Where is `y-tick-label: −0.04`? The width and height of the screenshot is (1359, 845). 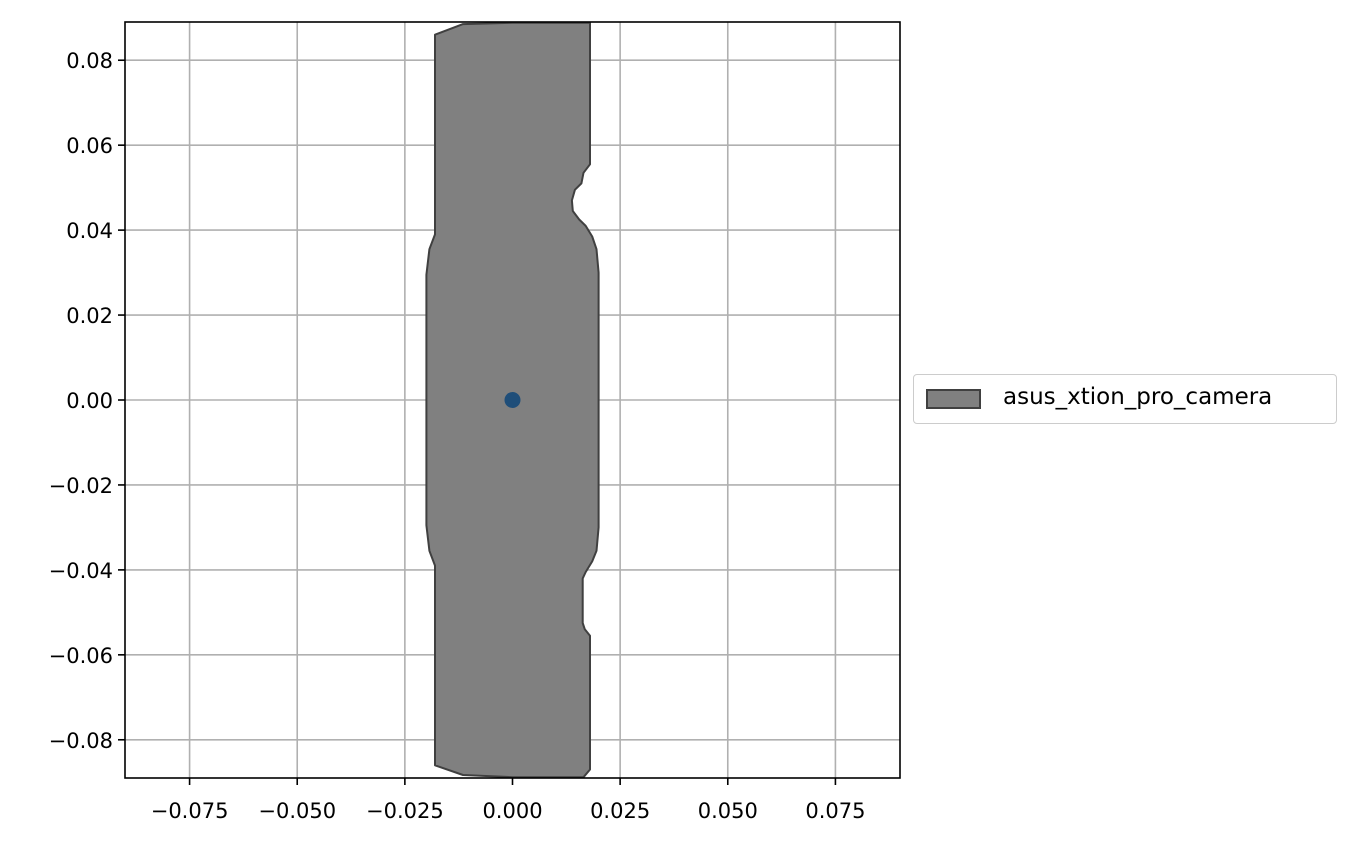 y-tick-label: −0.04 is located at coordinates (81, 571).